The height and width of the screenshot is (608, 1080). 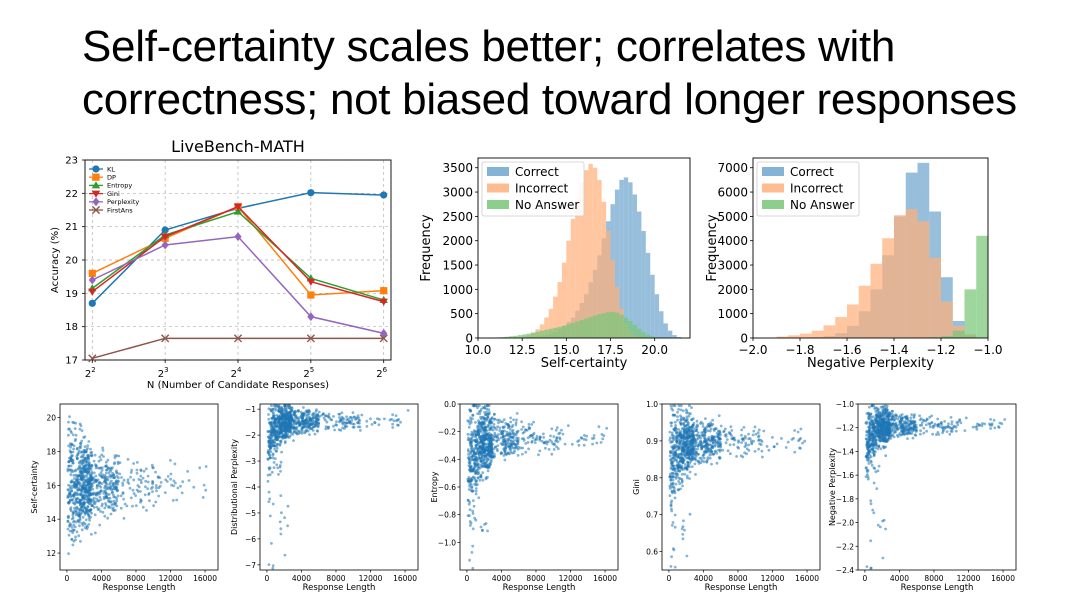 What do you see at coordinates (250, 461) in the screenshot?
I see `y-tick-label: −3` at bounding box center [250, 461].